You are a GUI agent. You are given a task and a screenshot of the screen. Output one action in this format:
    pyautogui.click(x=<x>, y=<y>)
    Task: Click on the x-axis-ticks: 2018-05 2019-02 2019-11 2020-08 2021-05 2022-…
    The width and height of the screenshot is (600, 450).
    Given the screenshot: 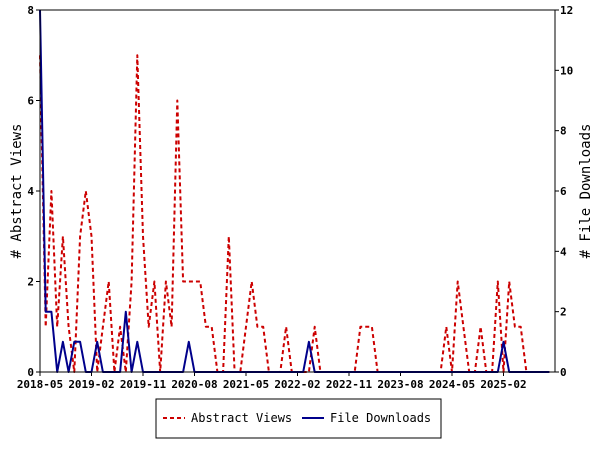 What is the action you would take?
    pyautogui.click(x=272, y=381)
    